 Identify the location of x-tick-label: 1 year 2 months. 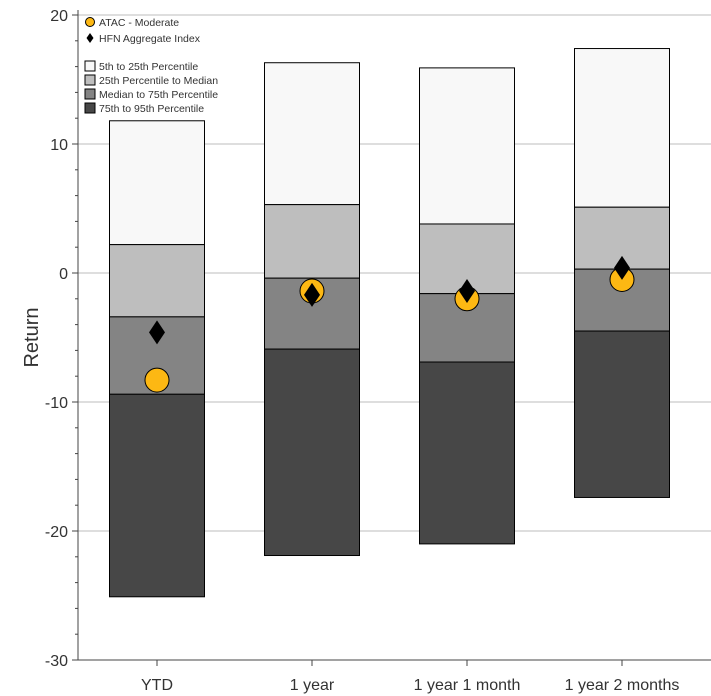
(622, 685).